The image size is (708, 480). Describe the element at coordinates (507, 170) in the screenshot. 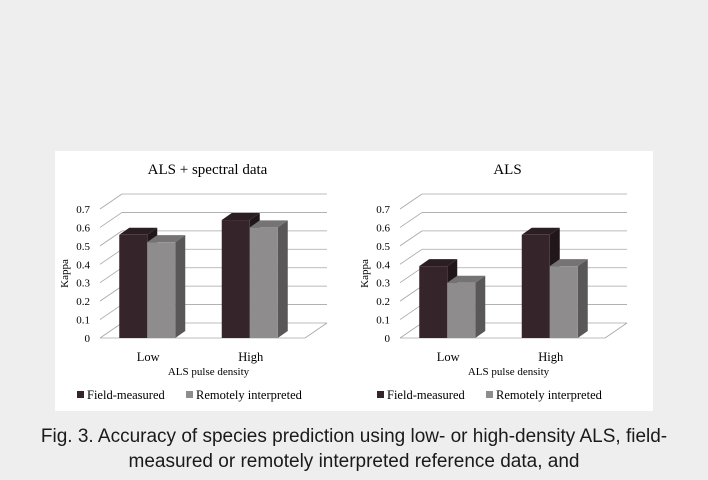

I see `chart-title: ALS` at that location.